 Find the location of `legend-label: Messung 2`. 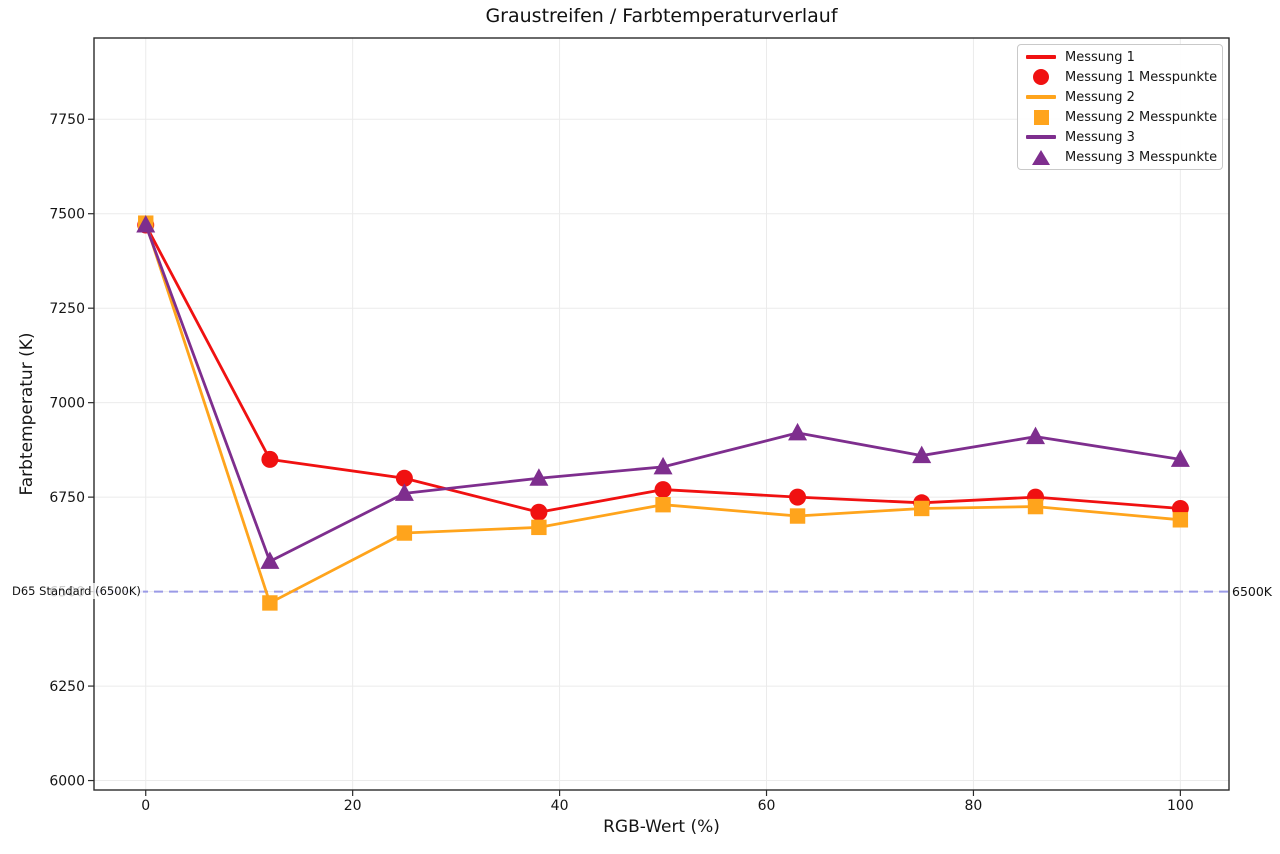

legend-label: Messung 2 is located at coordinates (1100, 97).